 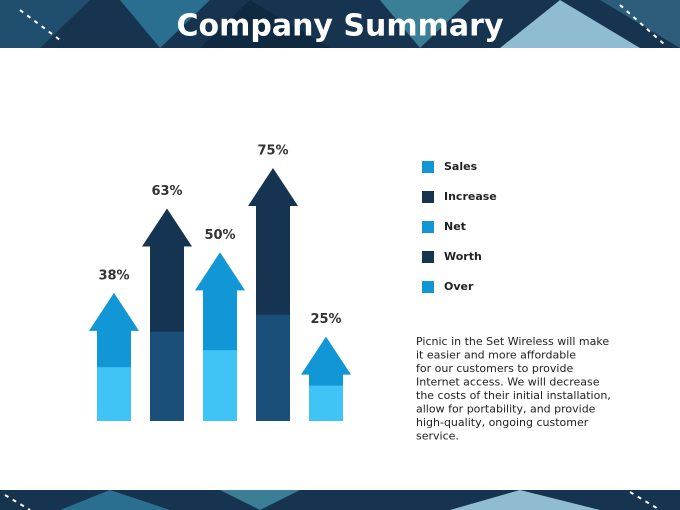 What do you see at coordinates (508, 382) in the screenshot?
I see `description-line: Internet access. We will decrease` at bounding box center [508, 382].